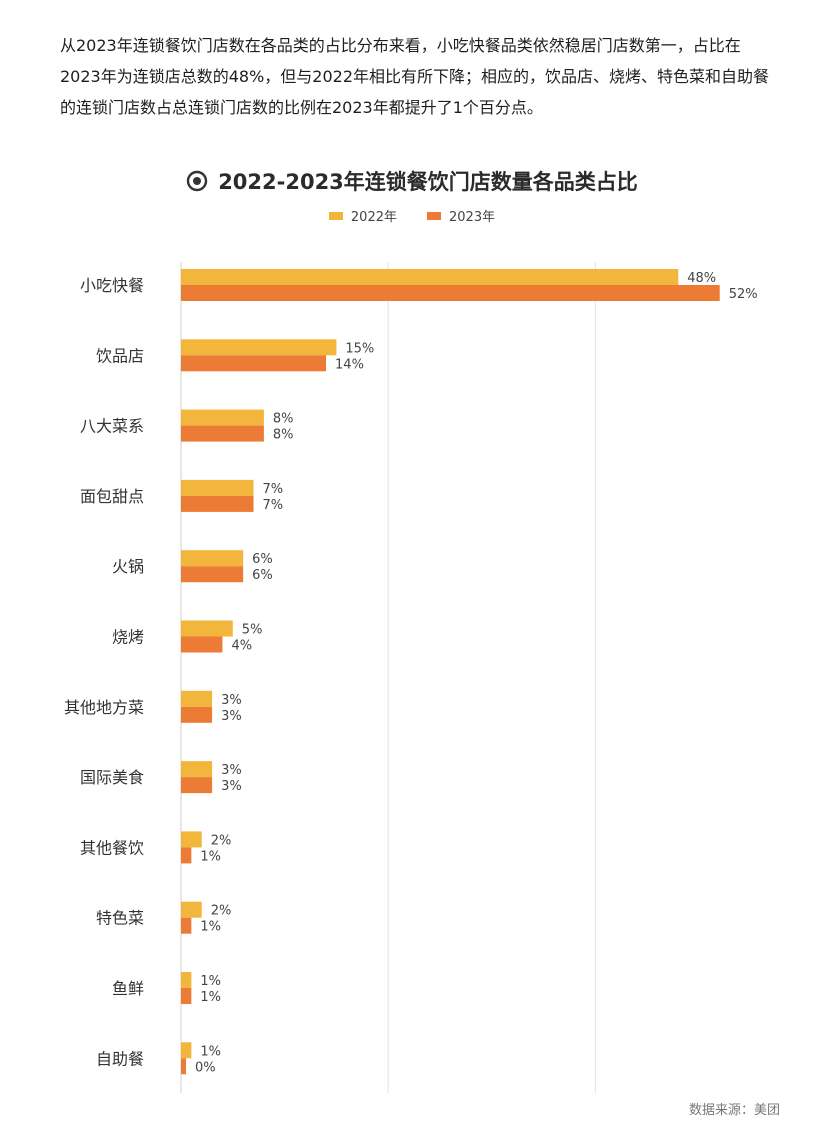 This screenshot has width=824, height=1148. What do you see at coordinates (120, 355) in the screenshot?
I see `category-label: 饮品店` at bounding box center [120, 355].